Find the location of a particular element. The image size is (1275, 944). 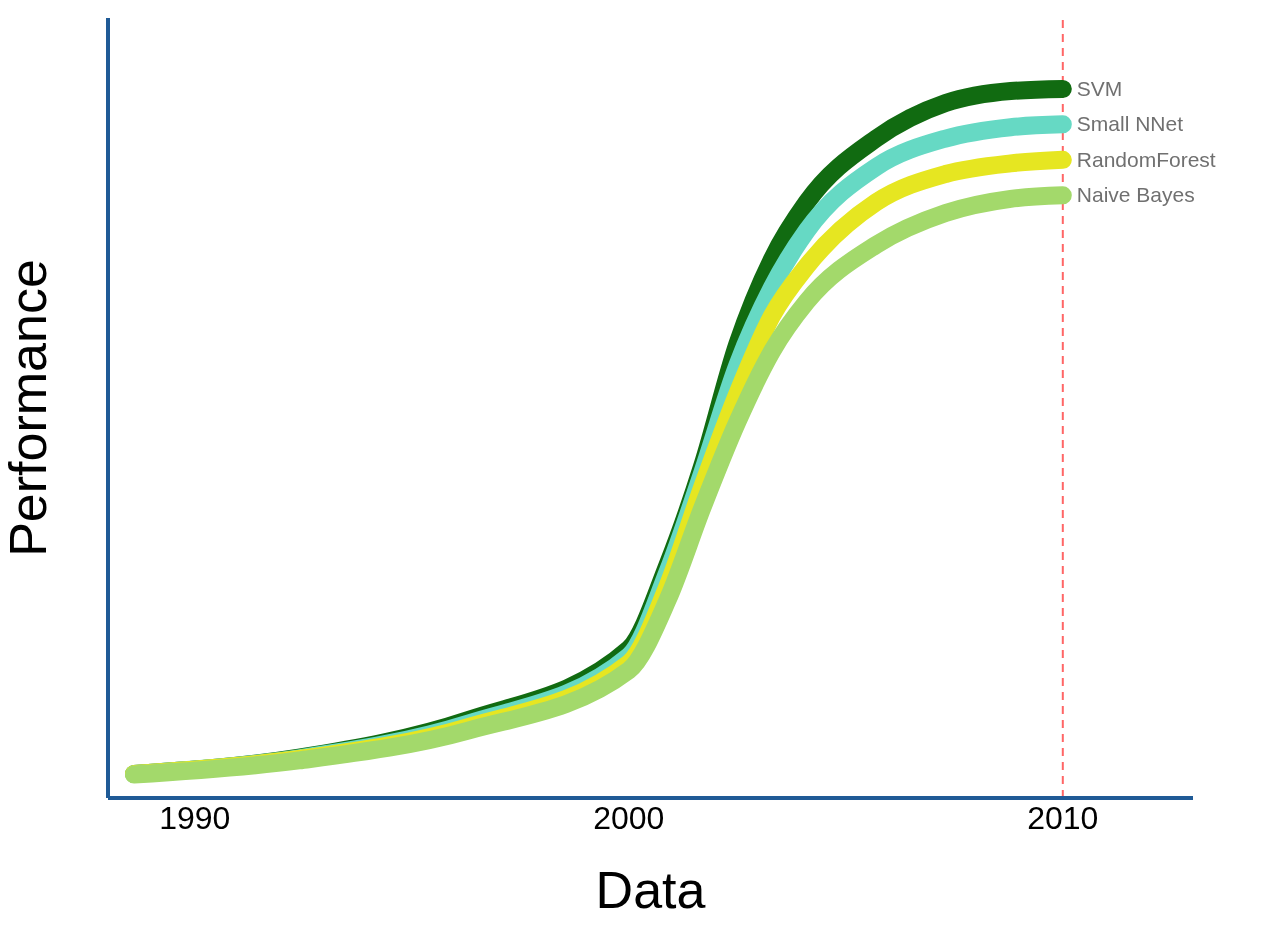

series-label: Naive Bayes is located at coordinates (1135, 195).